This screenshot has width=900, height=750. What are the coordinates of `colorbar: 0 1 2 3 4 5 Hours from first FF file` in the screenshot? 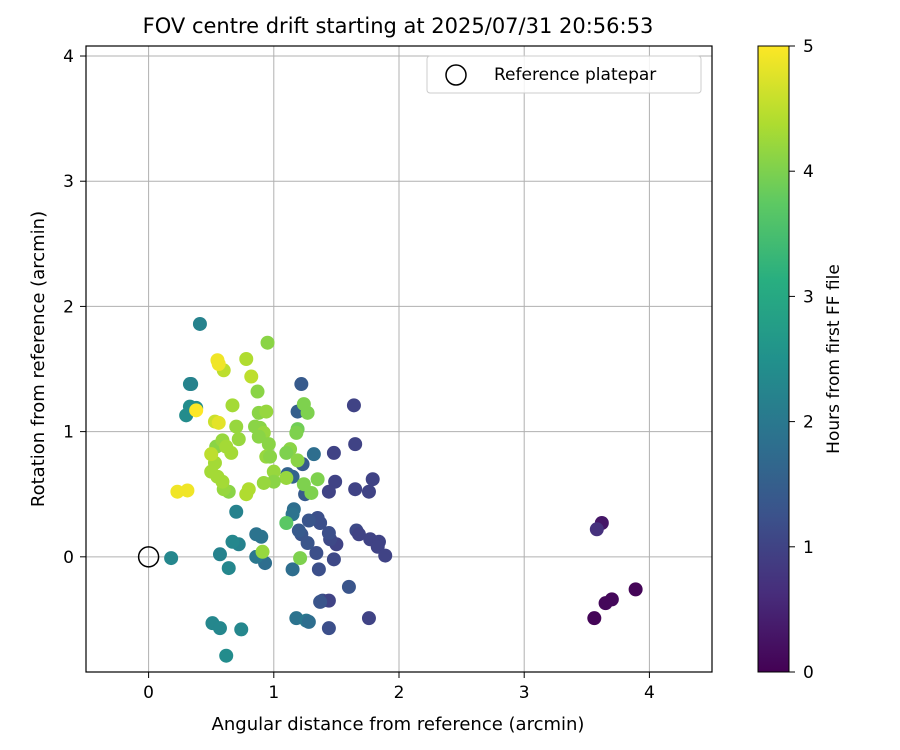 It's located at (800, 360).